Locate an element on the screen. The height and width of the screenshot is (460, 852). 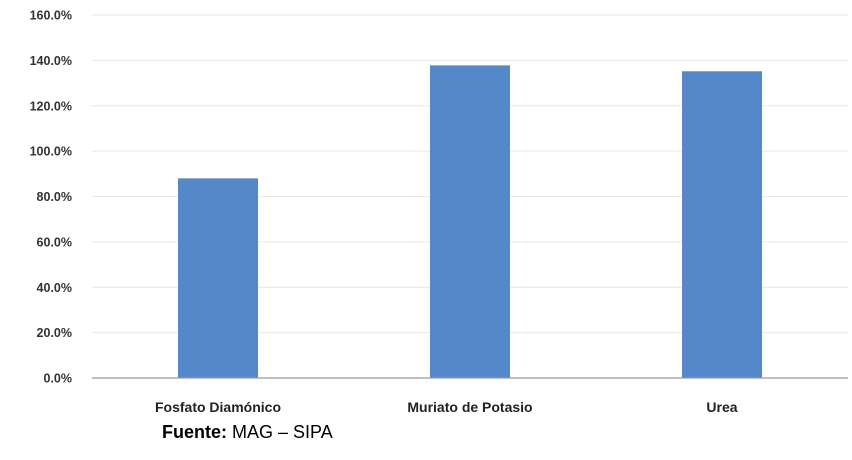
y-tick-label: 120.0% is located at coordinates (51, 106).